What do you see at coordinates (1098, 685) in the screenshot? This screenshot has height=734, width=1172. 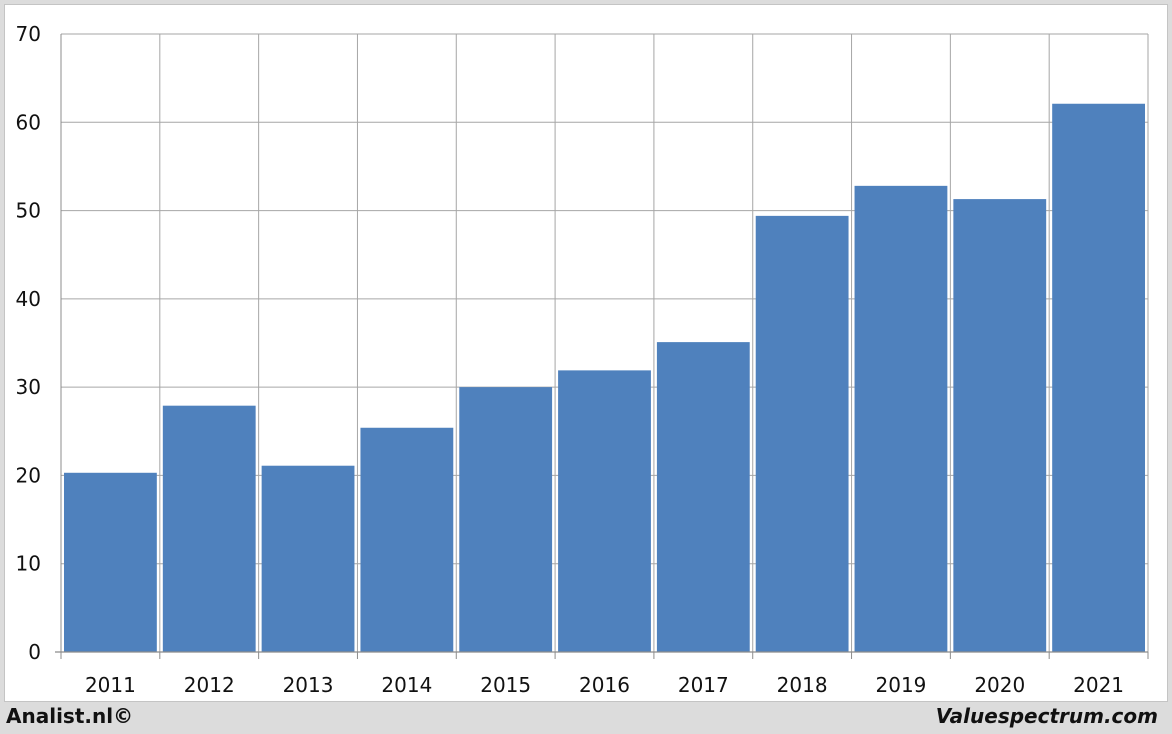 I see `x-tick-label: 2021` at bounding box center [1098, 685].